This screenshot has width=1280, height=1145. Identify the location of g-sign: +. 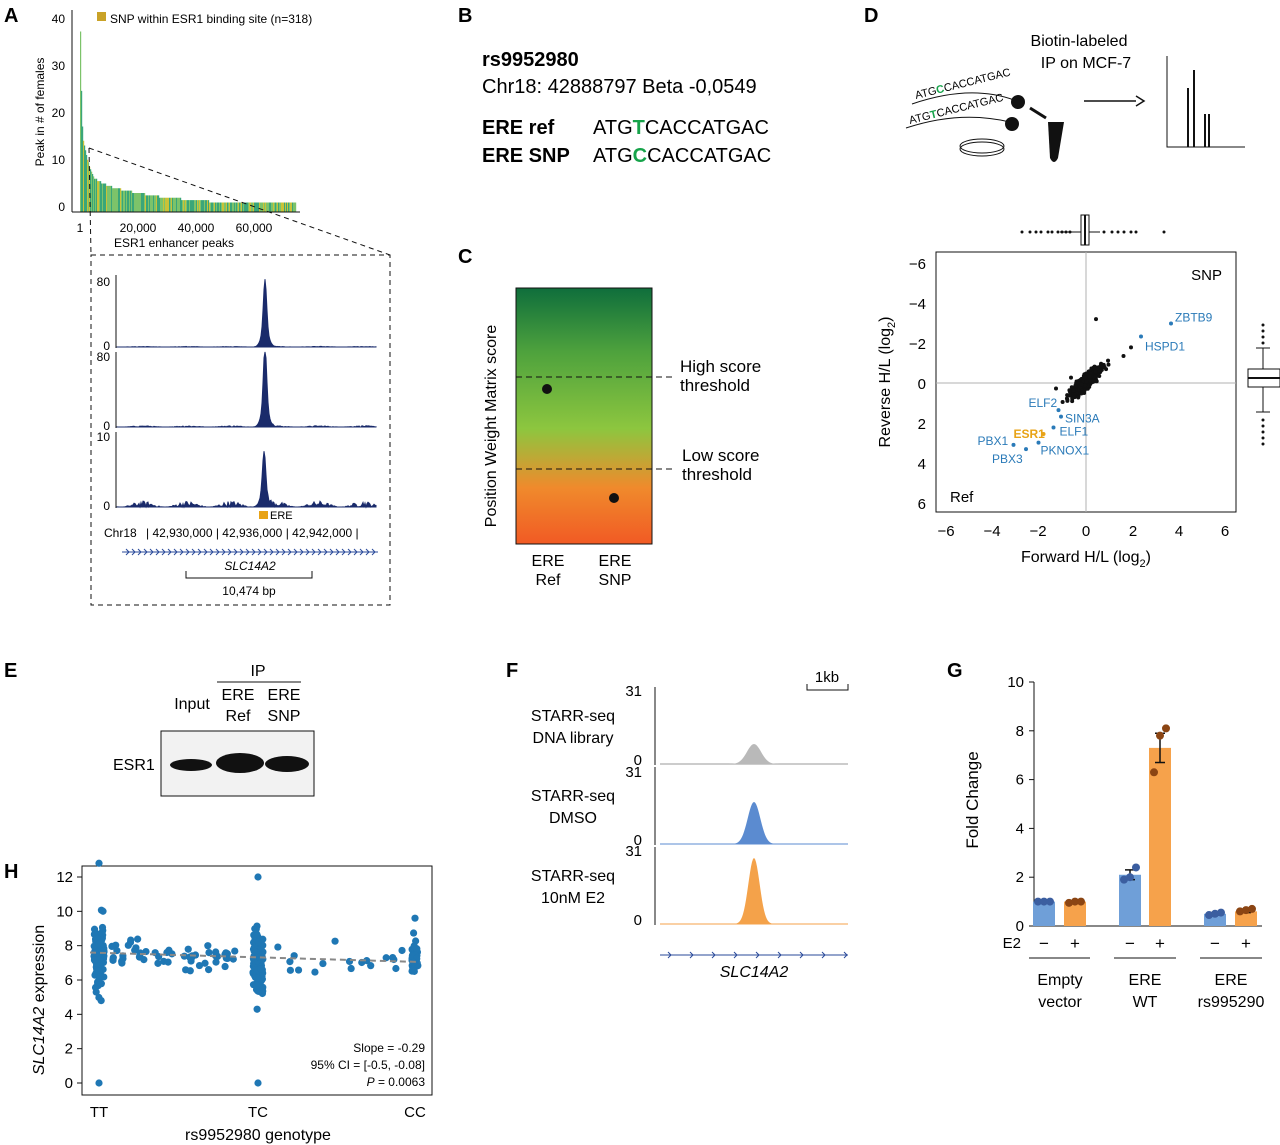
(1160, 943).